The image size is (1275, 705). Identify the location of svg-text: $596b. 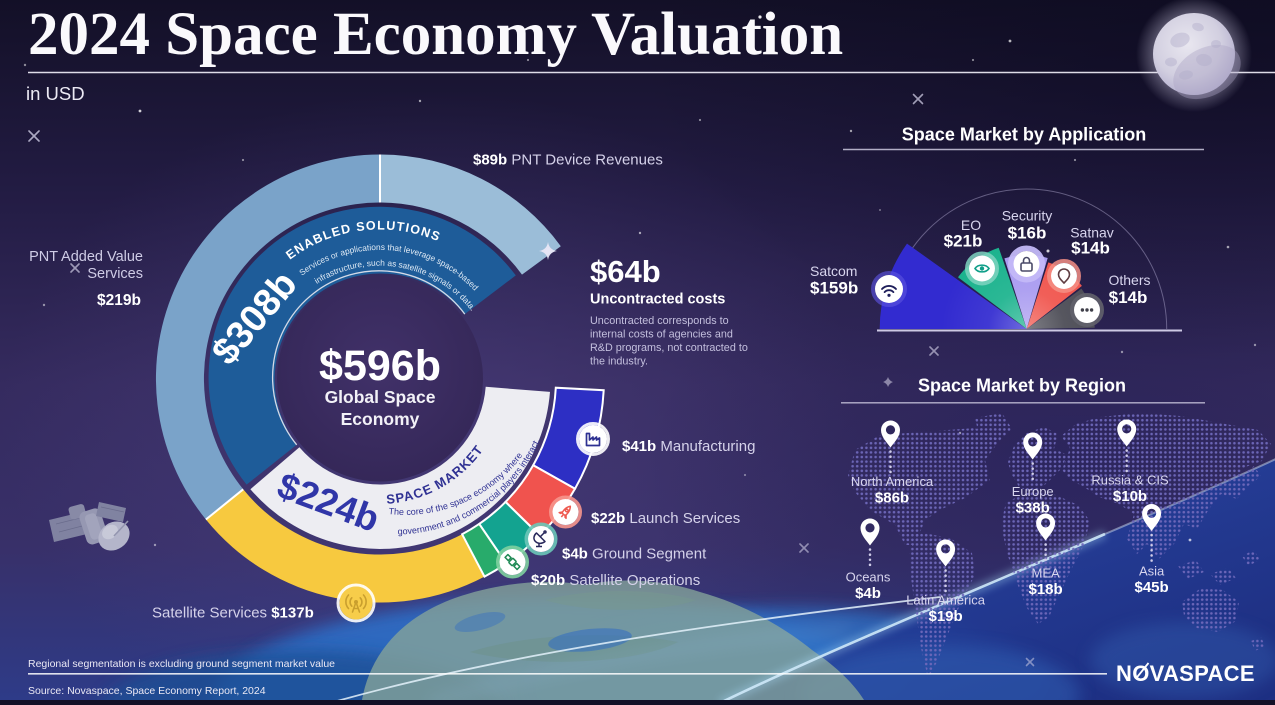
(380, 366).